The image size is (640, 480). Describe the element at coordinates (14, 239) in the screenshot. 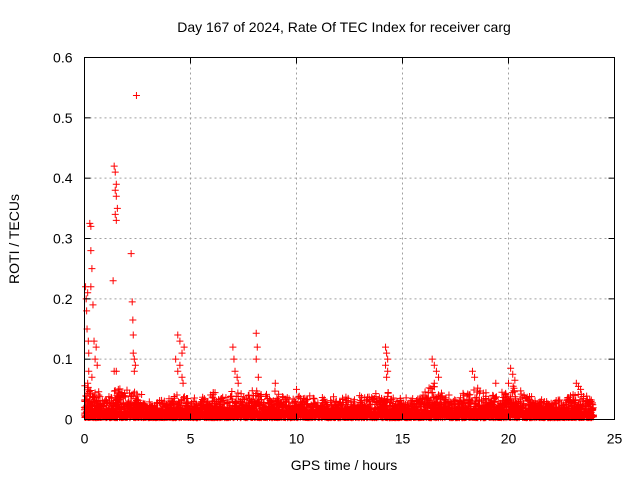

I see `y-axis-title: ROTI / TECUs` at that location.